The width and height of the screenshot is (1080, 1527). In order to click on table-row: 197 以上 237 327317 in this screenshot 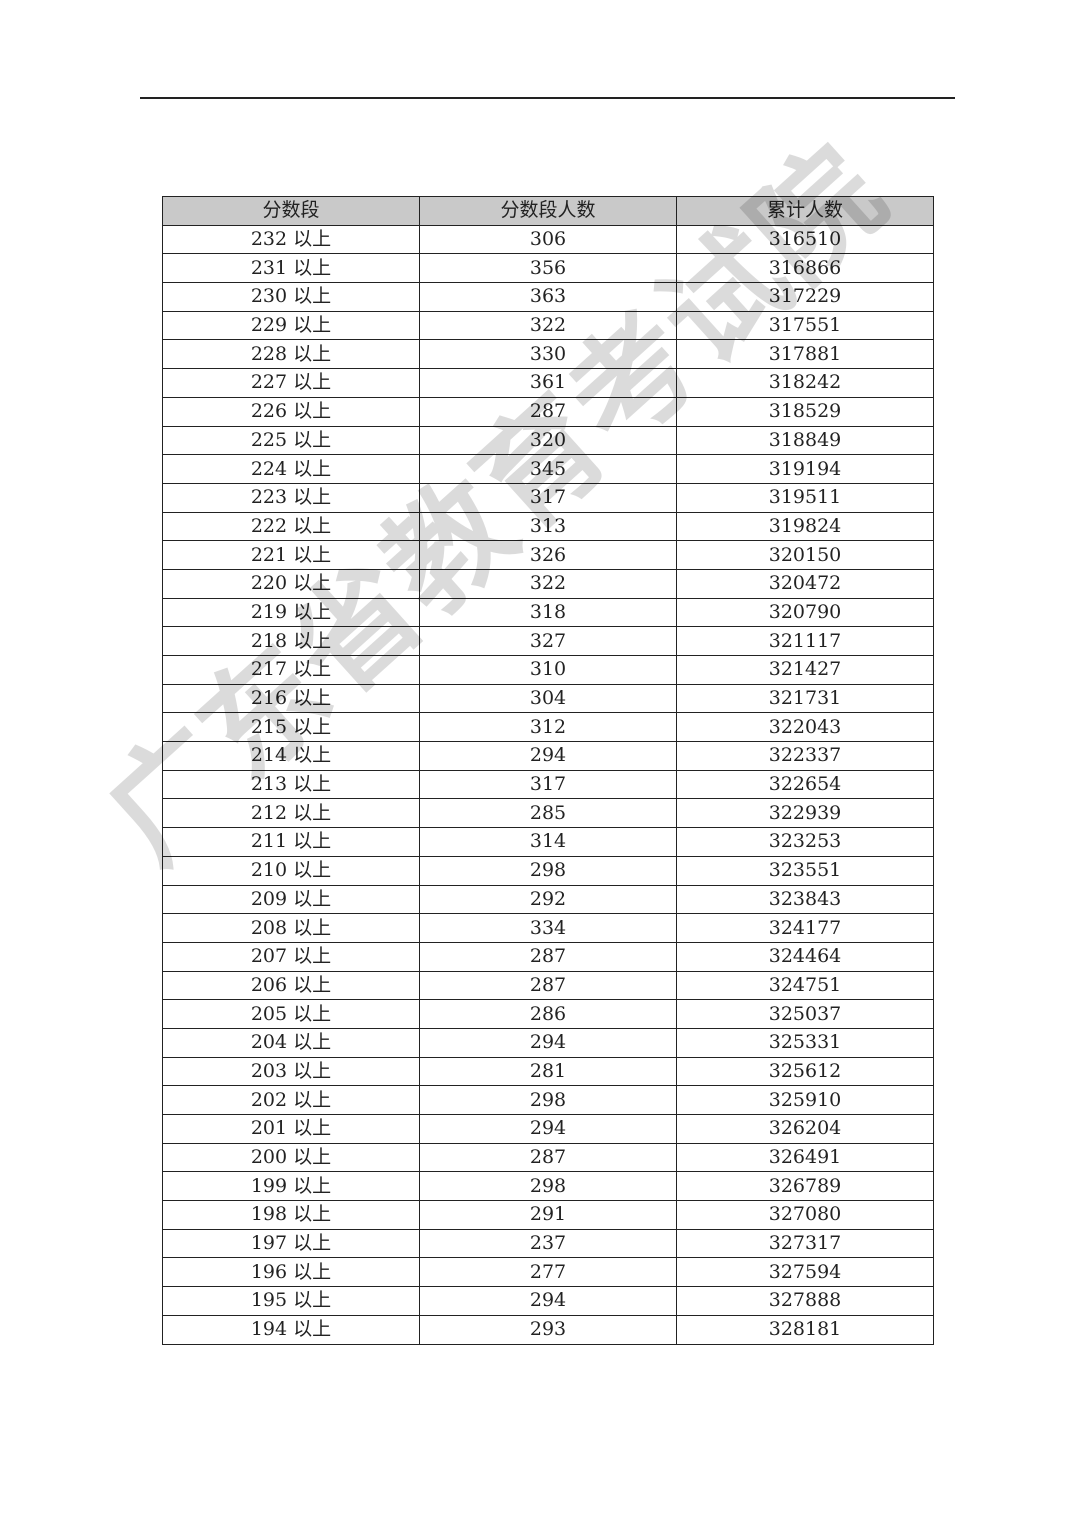, I will do `click(548, 1243)`.